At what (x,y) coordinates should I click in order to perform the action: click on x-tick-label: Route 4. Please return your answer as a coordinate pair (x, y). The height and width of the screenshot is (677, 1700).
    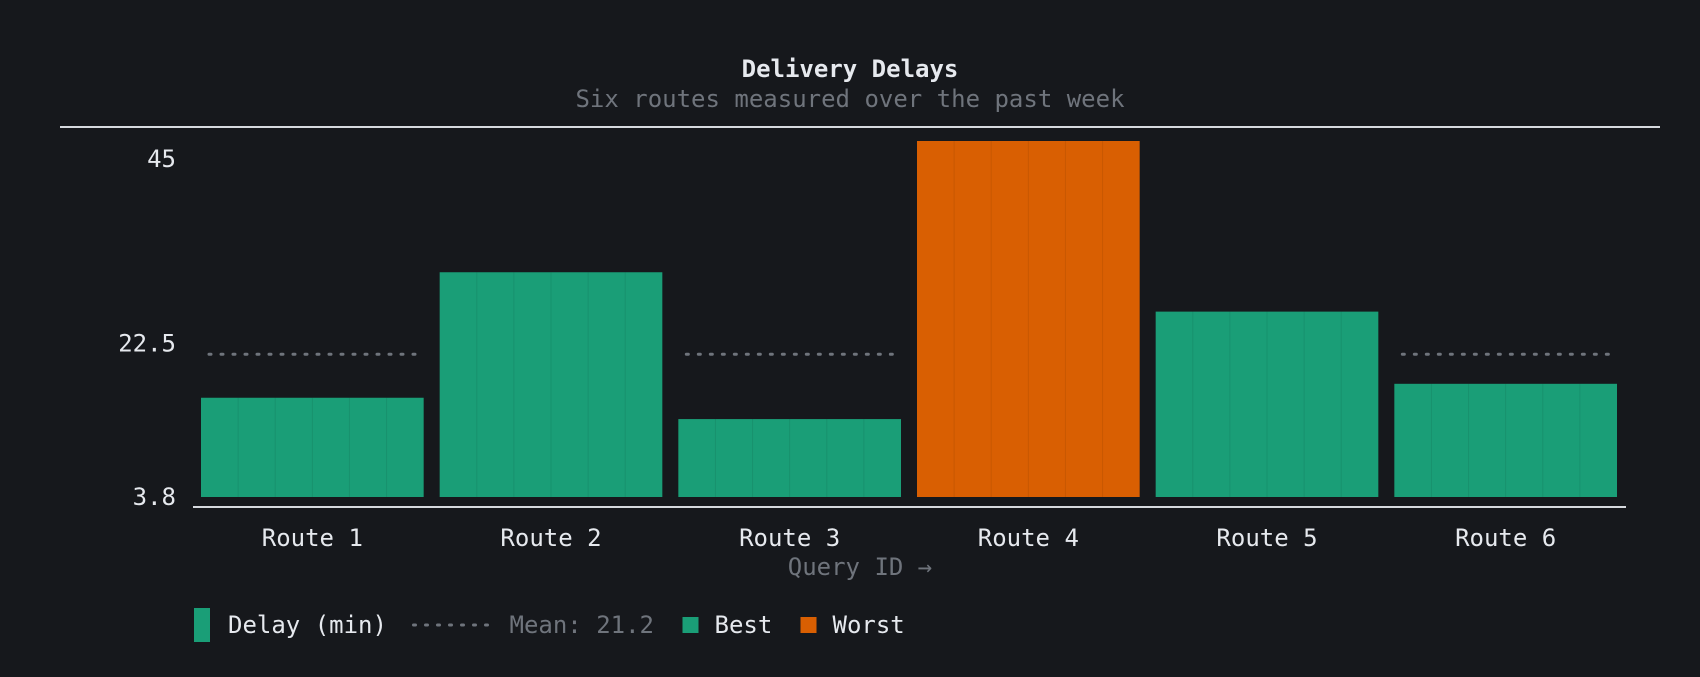
    Looking at the image, I should click on (1028, 538).